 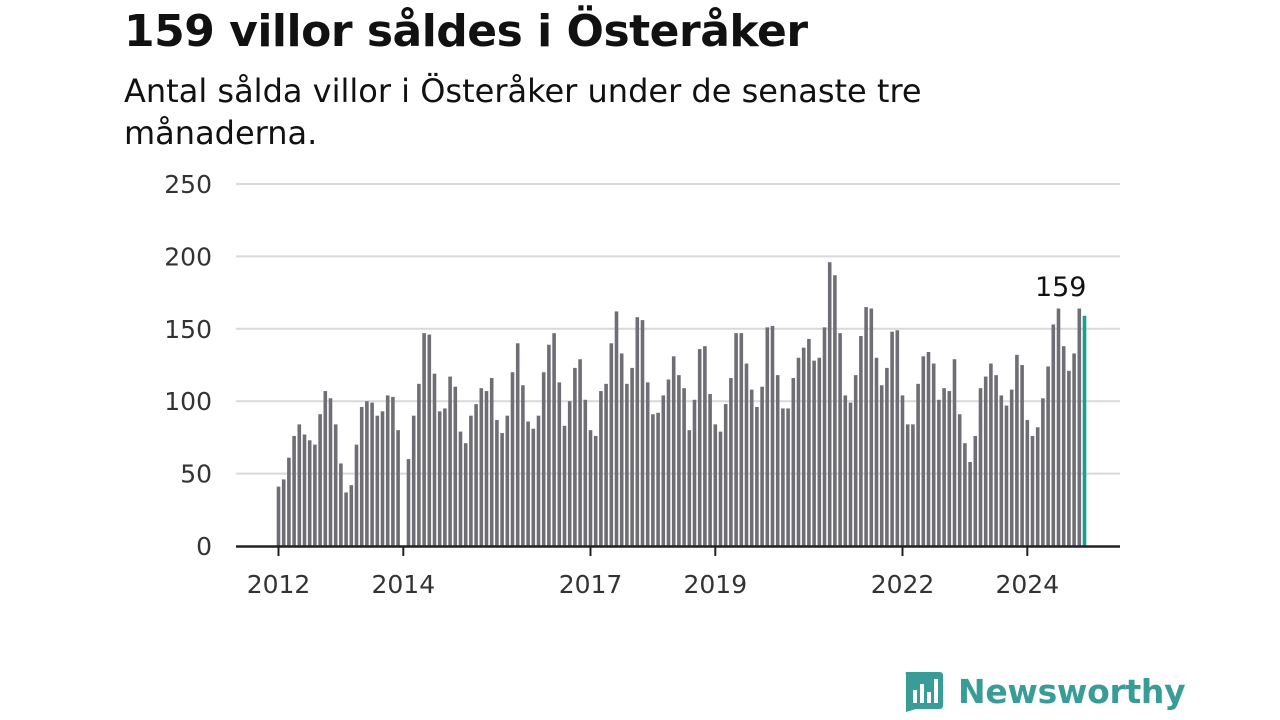 What do you see at coordinates (903, 584) in the screenshot?
I see `x-tick-label: 2022` at bounding box center [903, 584].